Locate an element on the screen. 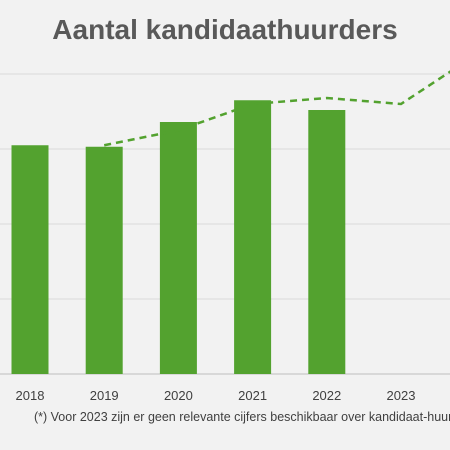  bar-2019 is located at coordinates (104, 260).